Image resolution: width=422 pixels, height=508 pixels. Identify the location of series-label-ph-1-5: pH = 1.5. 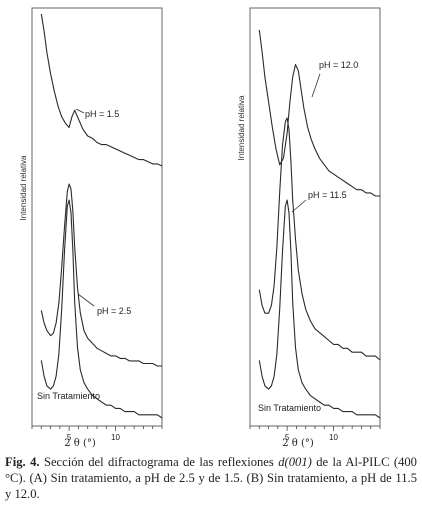
(102, 114).